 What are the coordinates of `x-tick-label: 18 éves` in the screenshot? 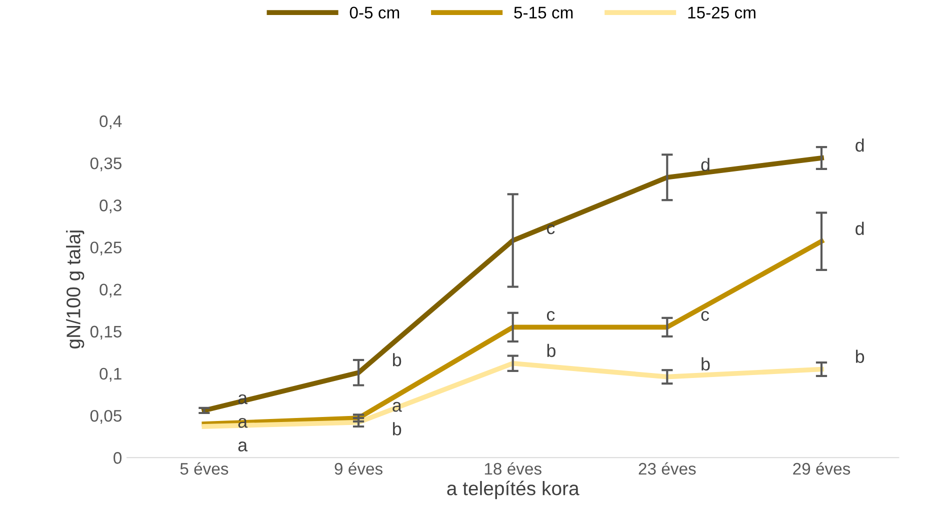 It's located at (513, 468).